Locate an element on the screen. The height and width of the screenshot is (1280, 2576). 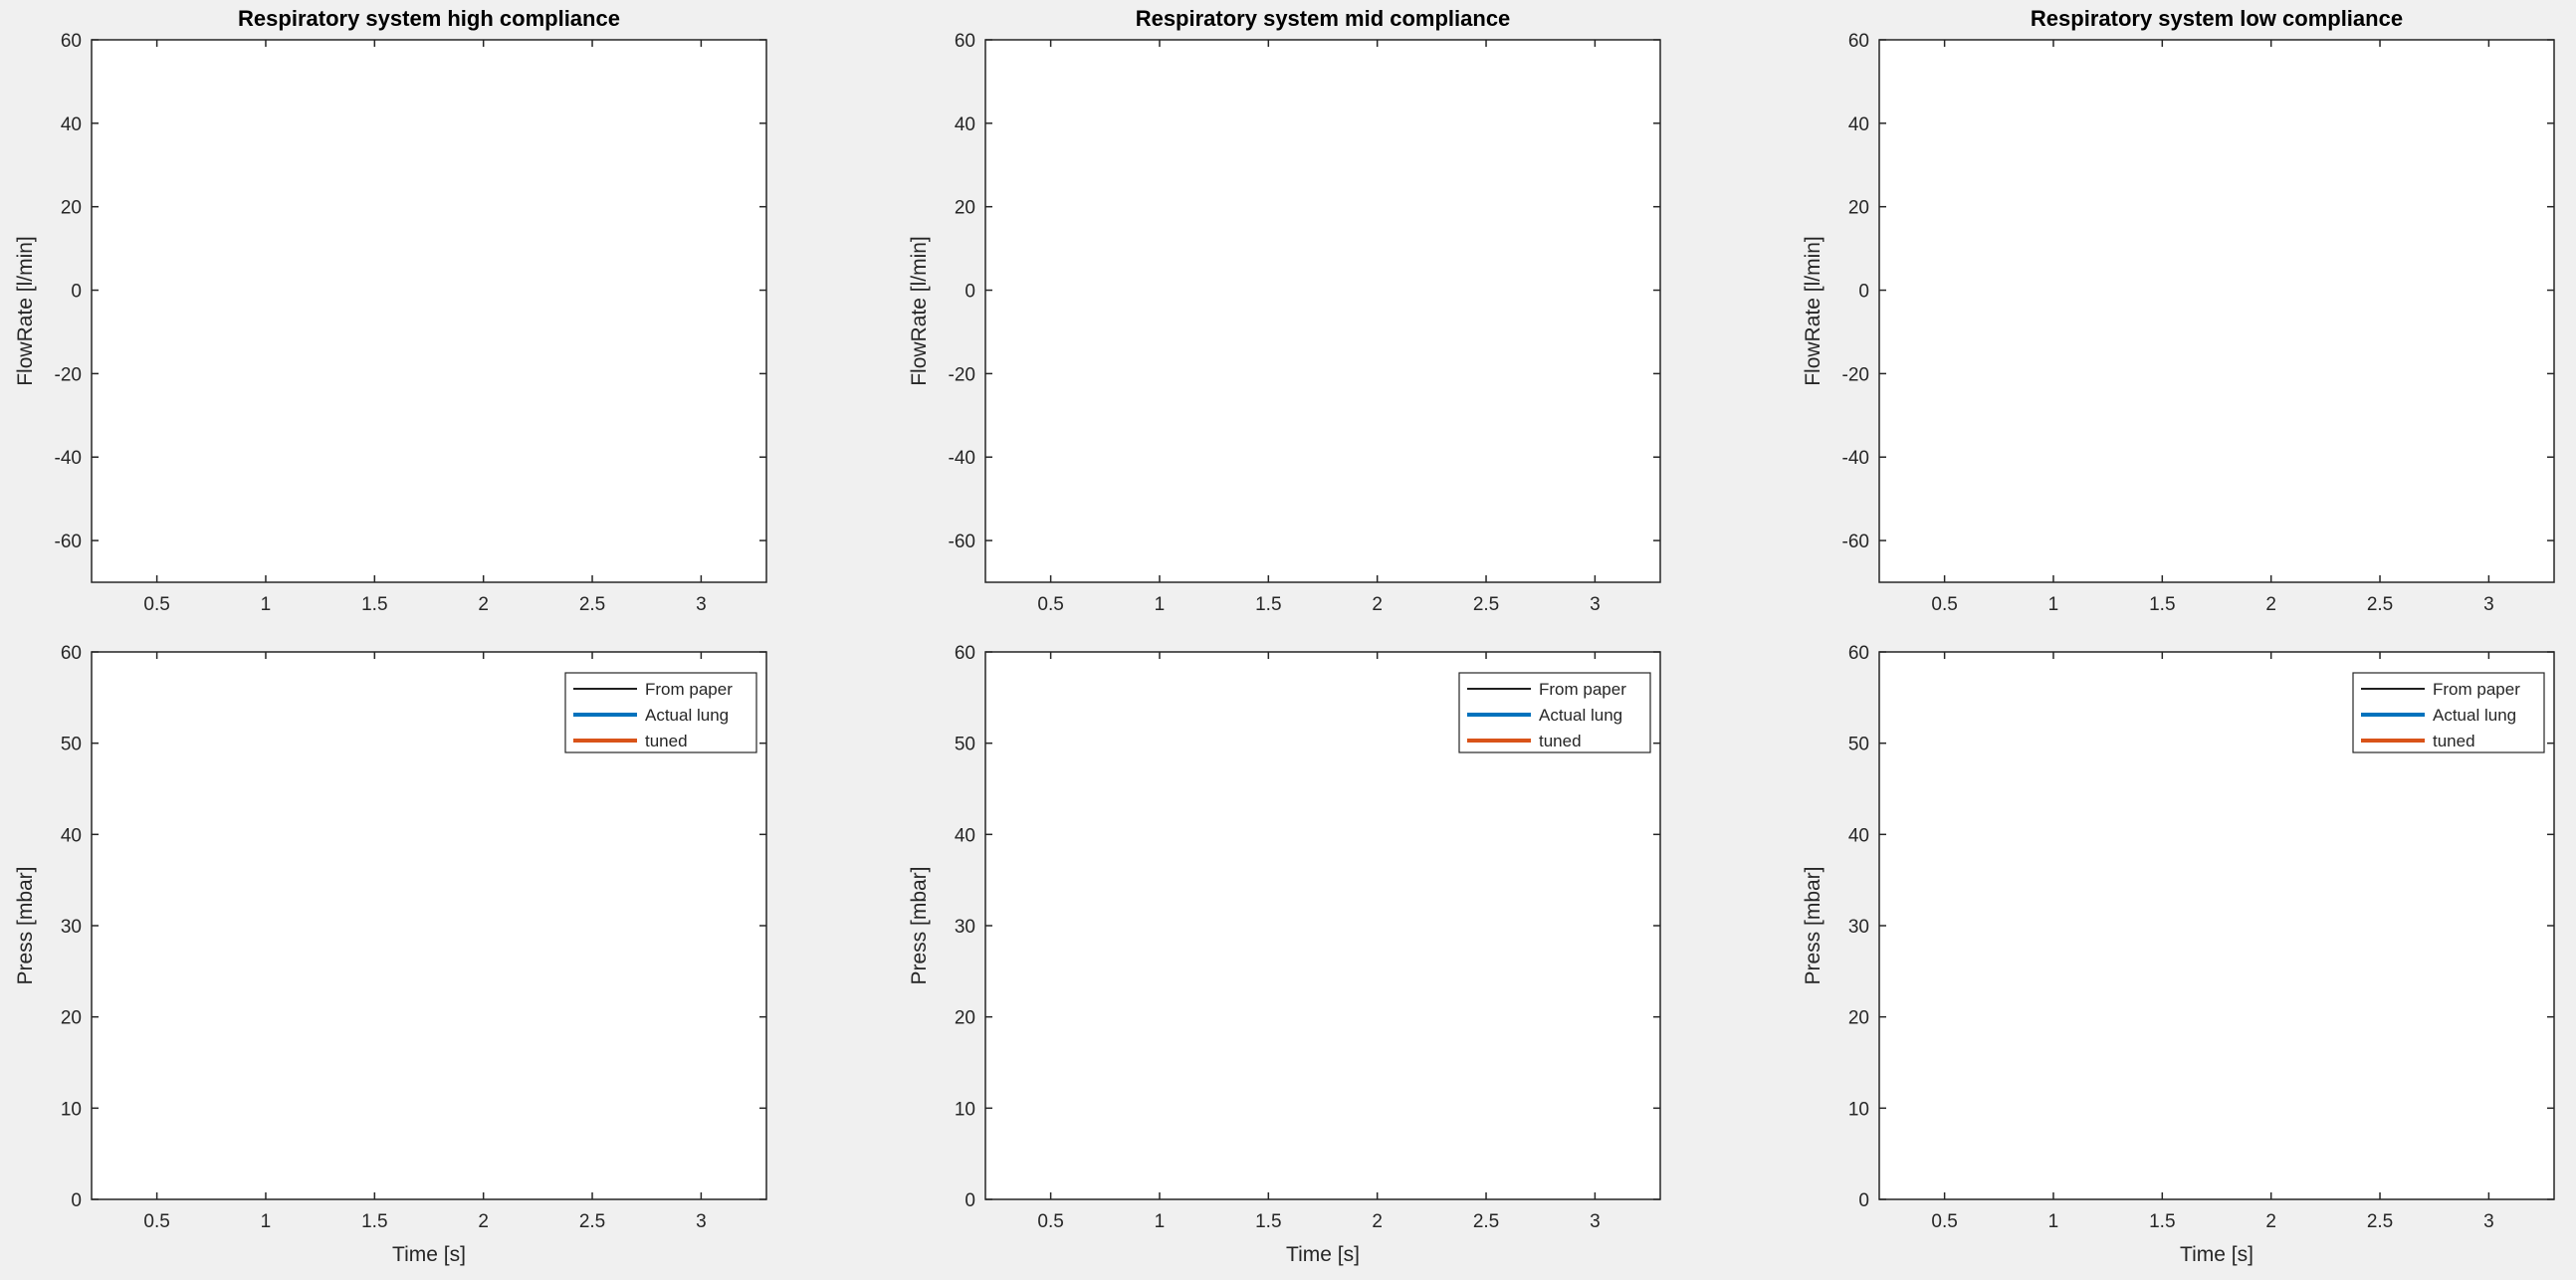
plot-title: Respiratory system low compliance is located at coordinates (2217, 18).